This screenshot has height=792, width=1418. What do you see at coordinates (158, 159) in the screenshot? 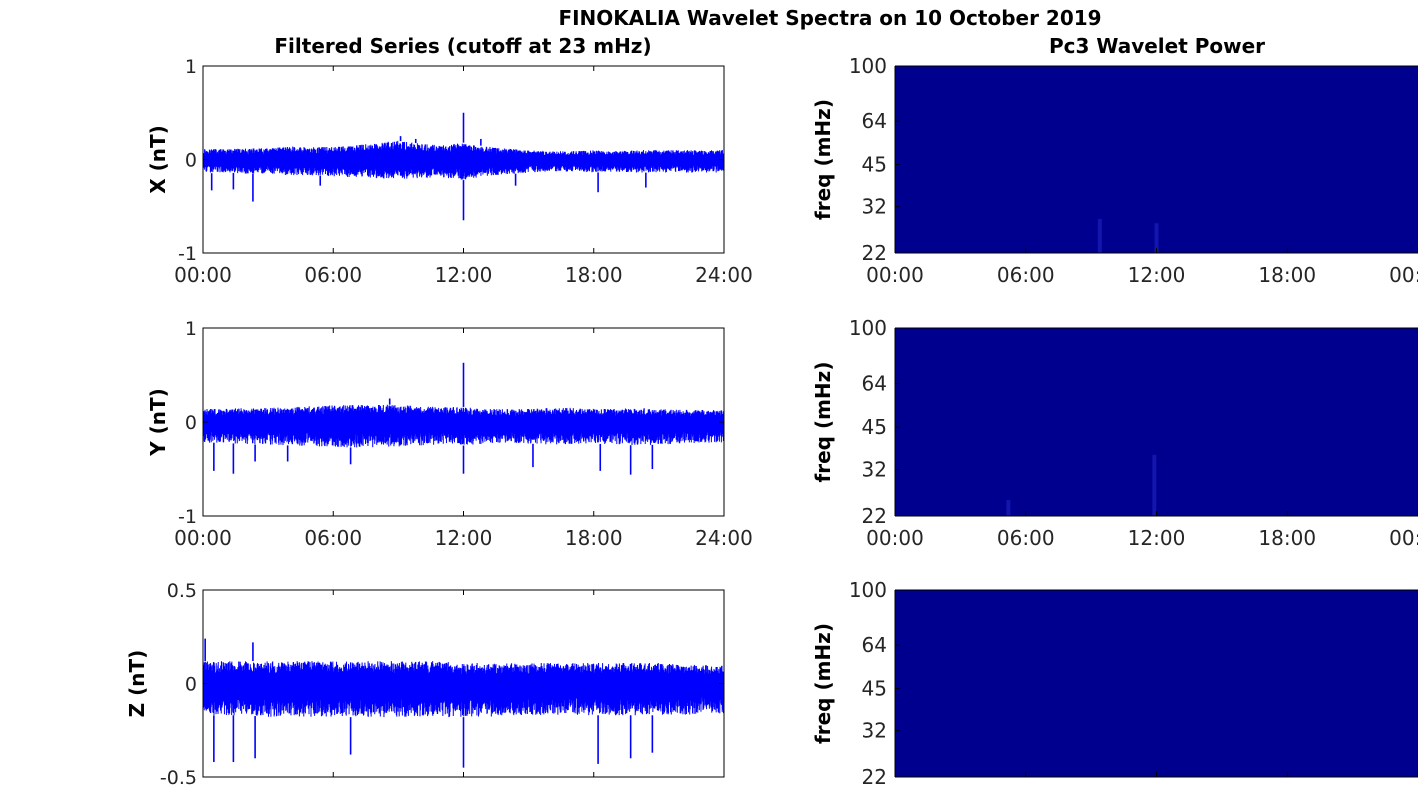
I see `line-x-ylabel: X (nT)` at bounding box center [158, 159].